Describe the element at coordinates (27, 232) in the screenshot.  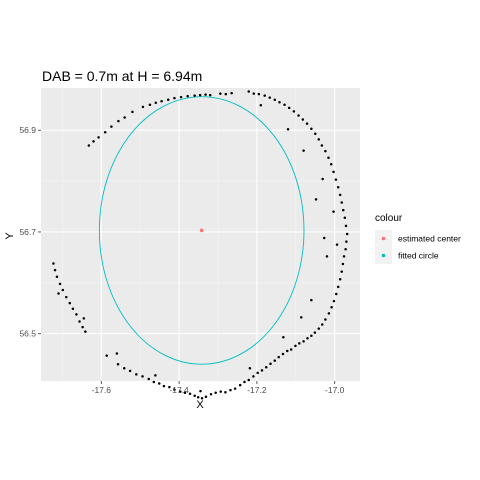
I see `y-tick-label: 56.7` at that location.